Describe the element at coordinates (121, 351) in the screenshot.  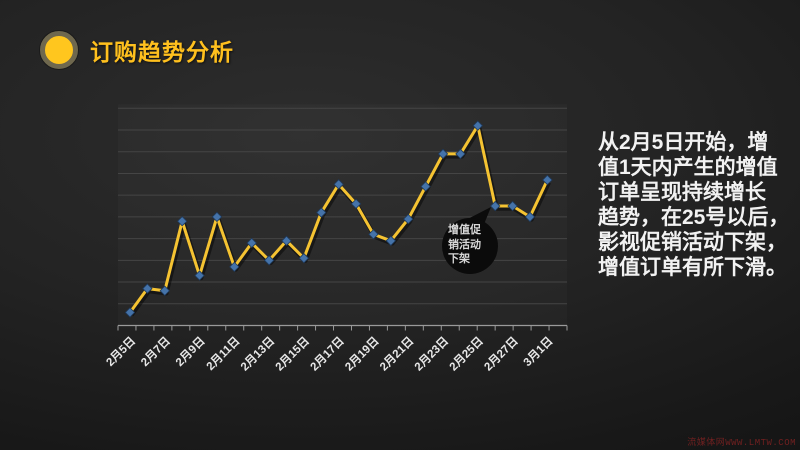
I see `x-axis-label: 2月5日` at that location.